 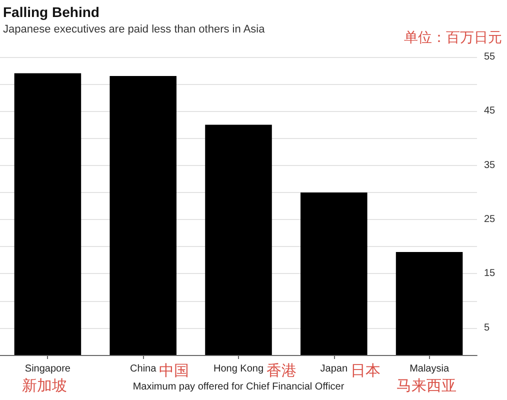 What do you see at coordinates (281, 371) in the screenshot?
I see `text: 香港` at bounding box center [281, 371].